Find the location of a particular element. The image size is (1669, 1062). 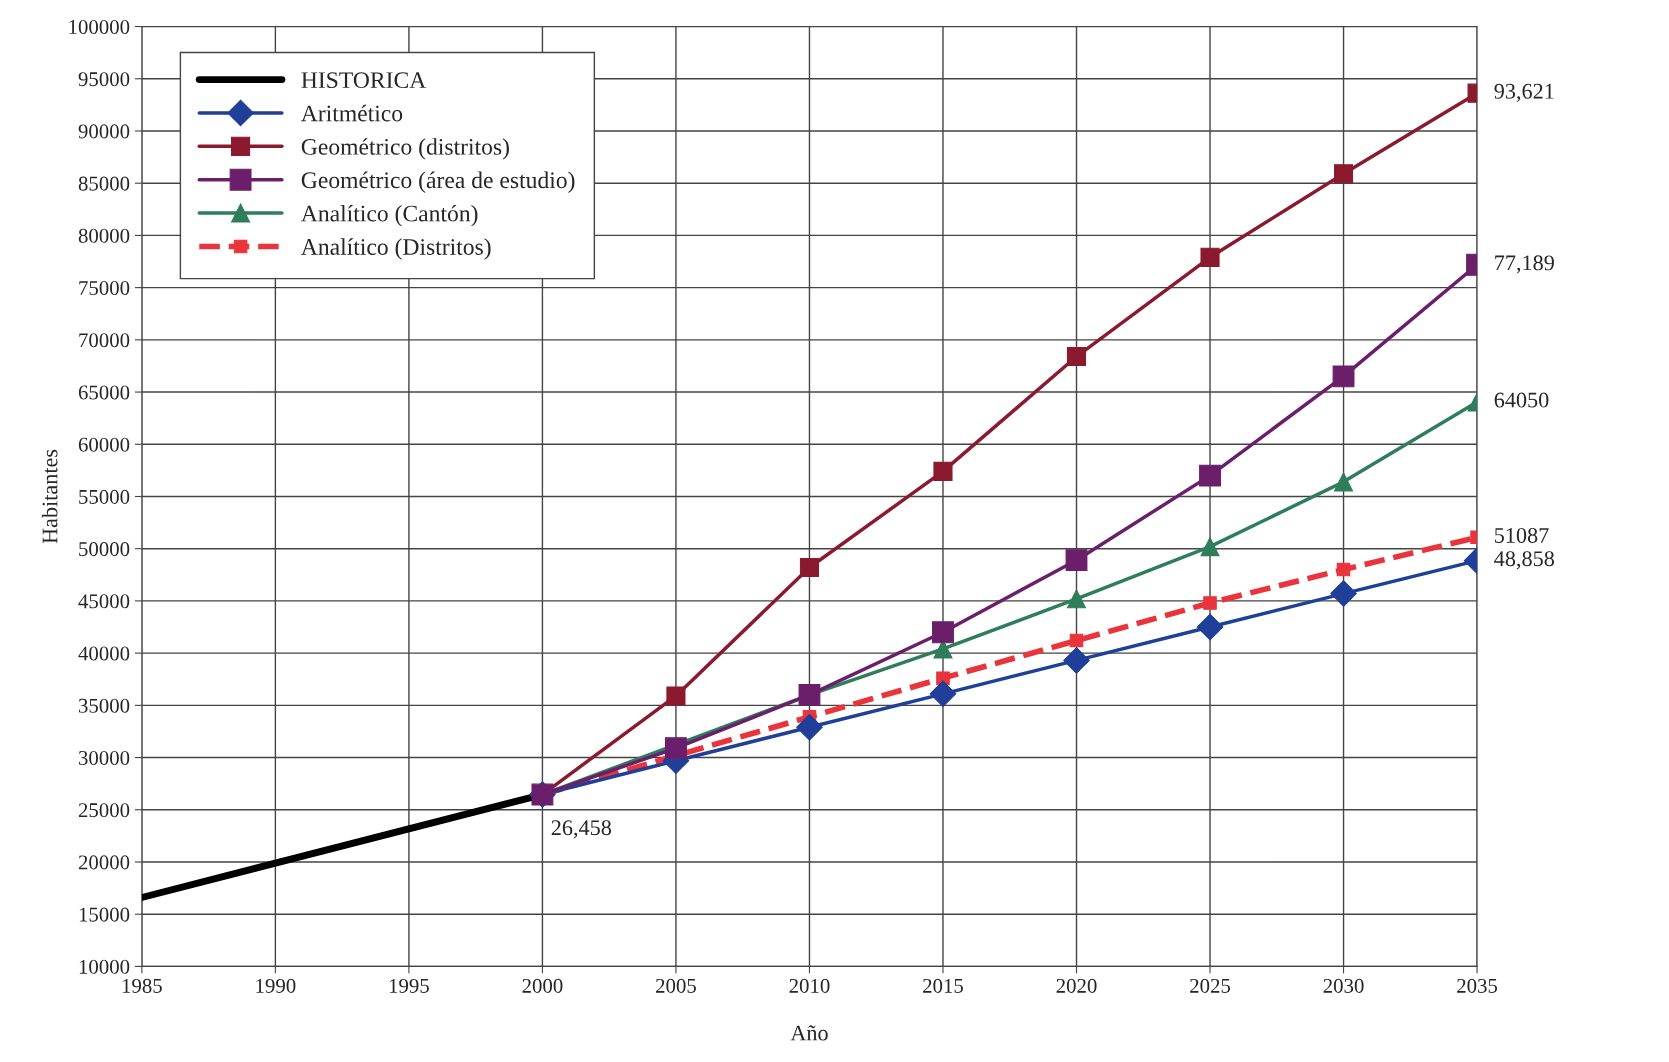

legend-label: HISTORICA is located at coordinates (364, 80).